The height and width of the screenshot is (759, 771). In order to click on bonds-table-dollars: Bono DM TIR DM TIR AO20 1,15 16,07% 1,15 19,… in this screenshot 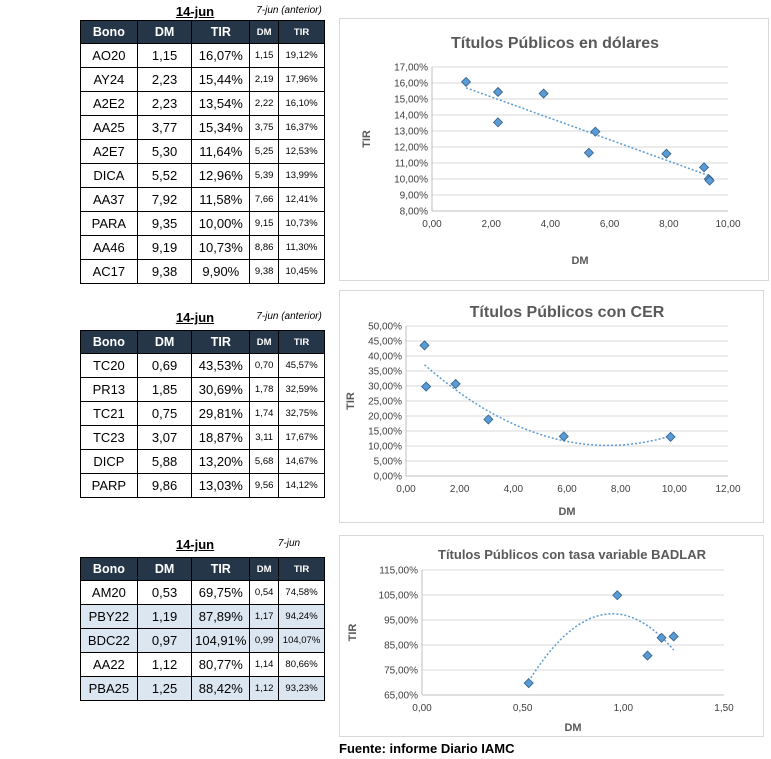, I will do `click(202, 152)`.